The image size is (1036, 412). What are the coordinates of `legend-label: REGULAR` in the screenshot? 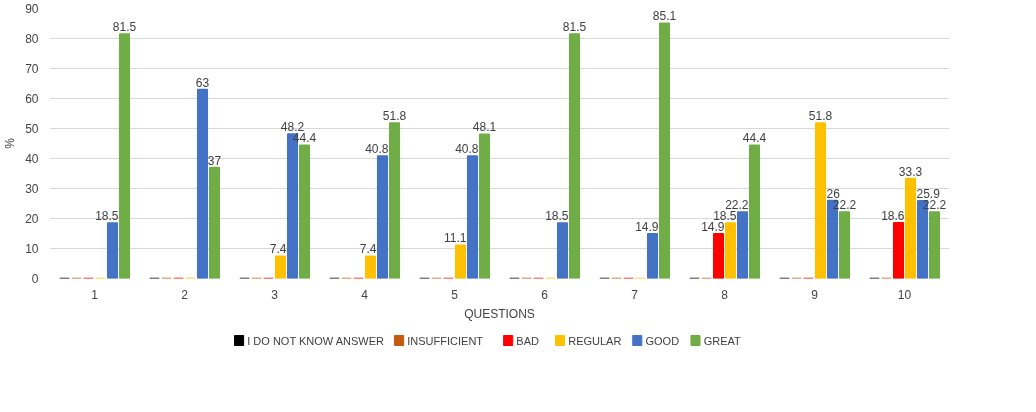 It's located at (595, 340).